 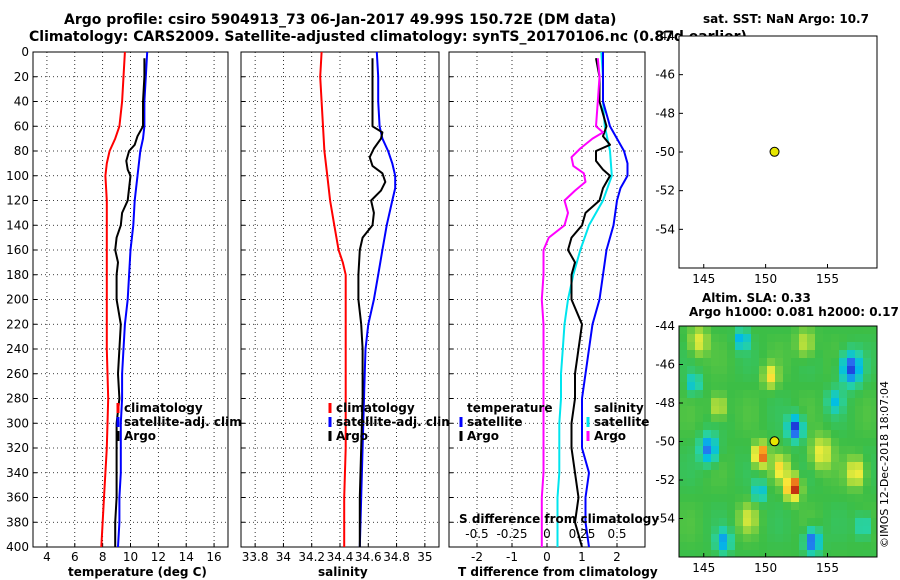 What do you see at coordinates (113, 299) in the screenshot?
I see `series-line-climatology` at bounding box center [113, 299].